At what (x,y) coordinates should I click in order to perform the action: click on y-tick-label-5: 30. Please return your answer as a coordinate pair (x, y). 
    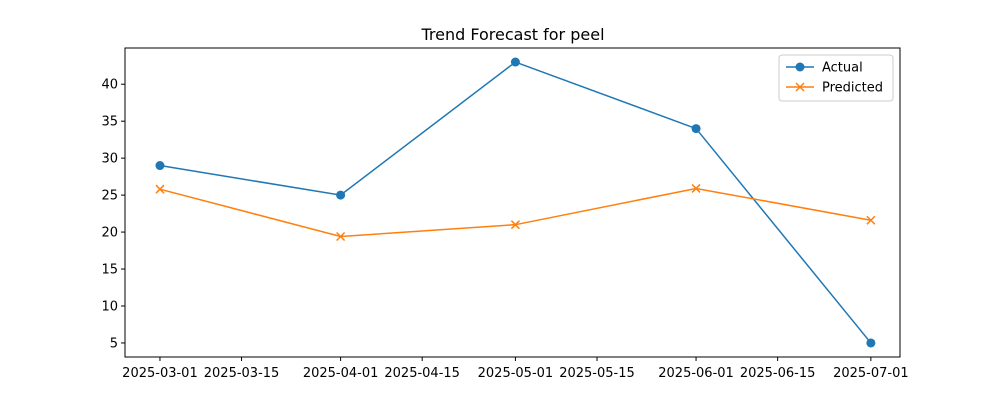
    Looking at the image, I should click on (109, 159).